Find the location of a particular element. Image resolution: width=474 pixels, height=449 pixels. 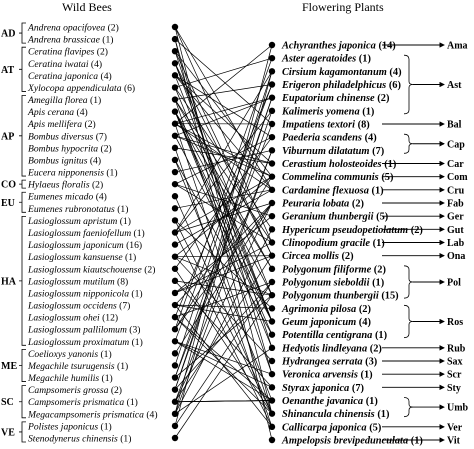

bee-label: Eumenes micado (4) is located at coordinates (67, 197).